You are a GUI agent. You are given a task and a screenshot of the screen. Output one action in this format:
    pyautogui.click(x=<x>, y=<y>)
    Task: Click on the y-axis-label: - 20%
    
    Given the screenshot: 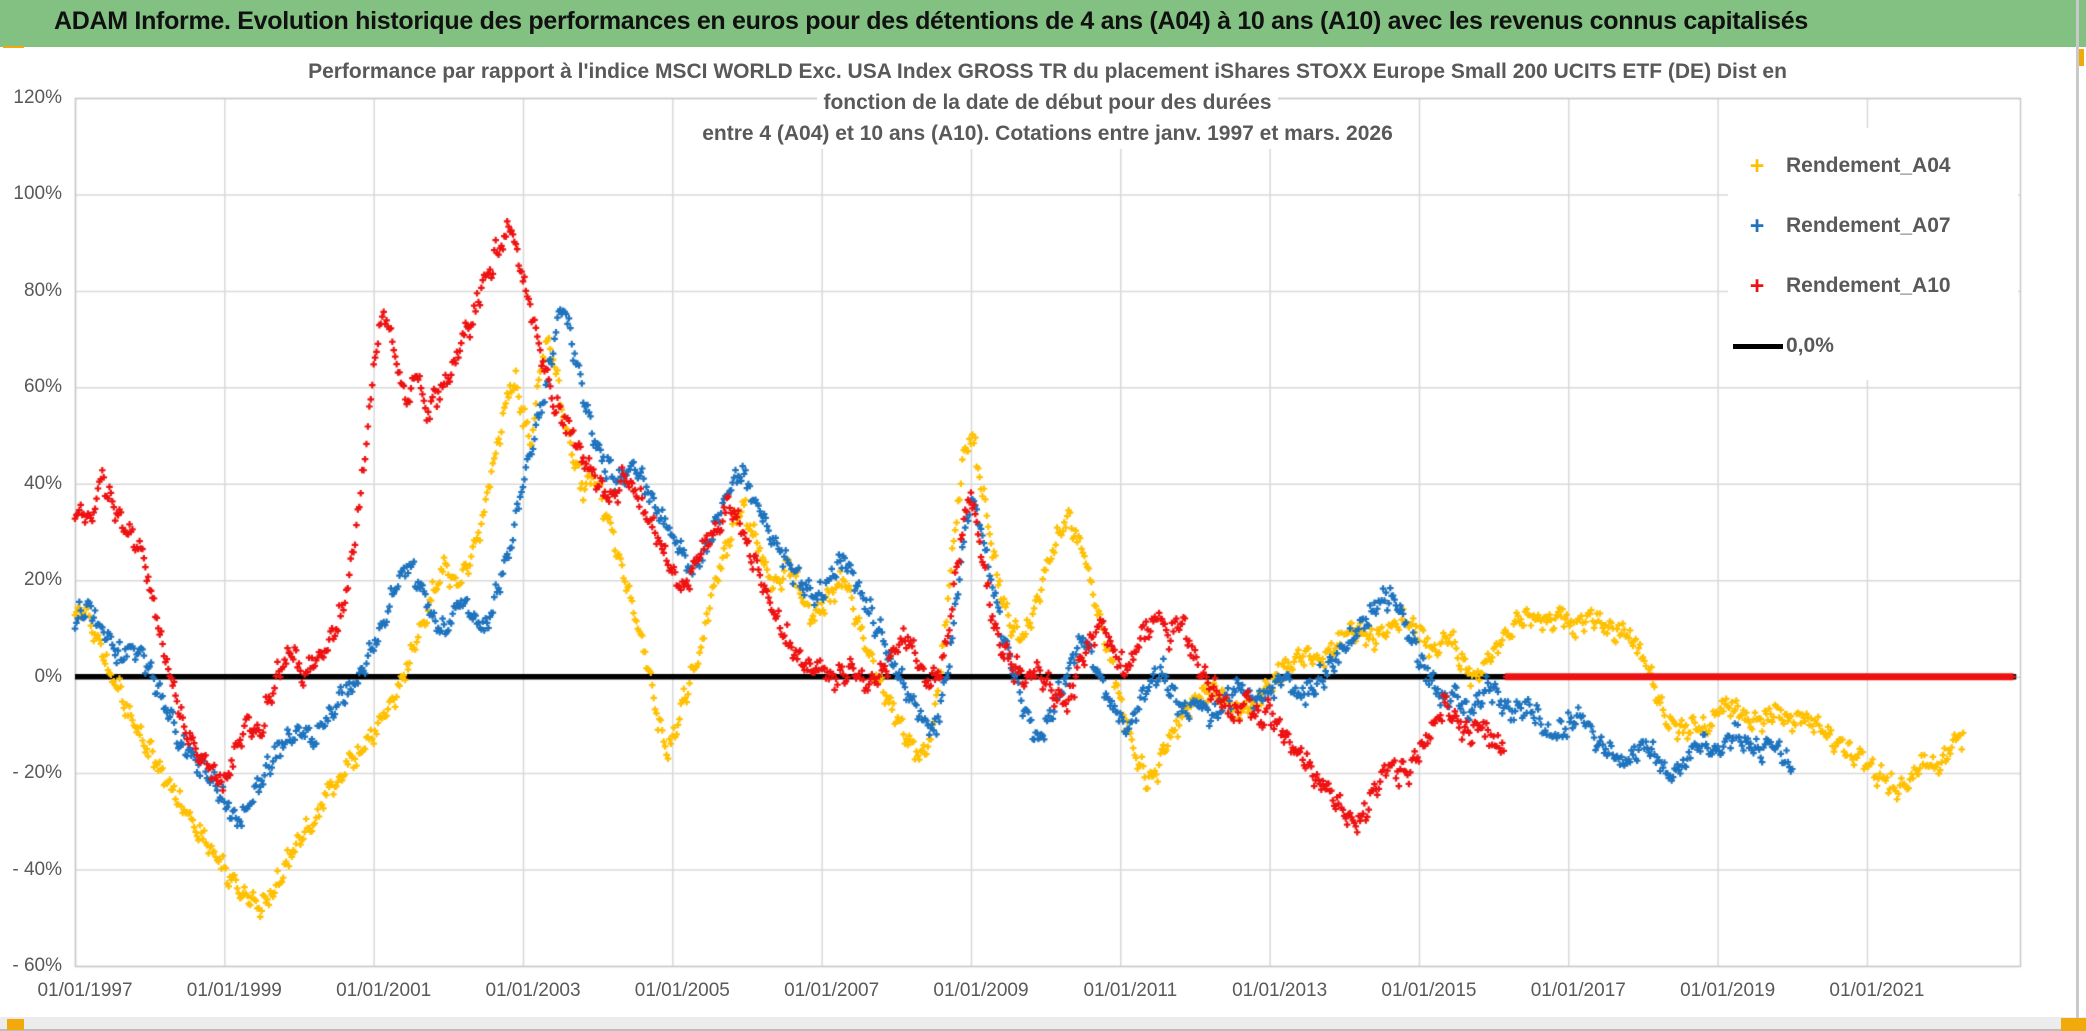 What is the action you would take?
    pyautogui.click(x=37, y=773)
    